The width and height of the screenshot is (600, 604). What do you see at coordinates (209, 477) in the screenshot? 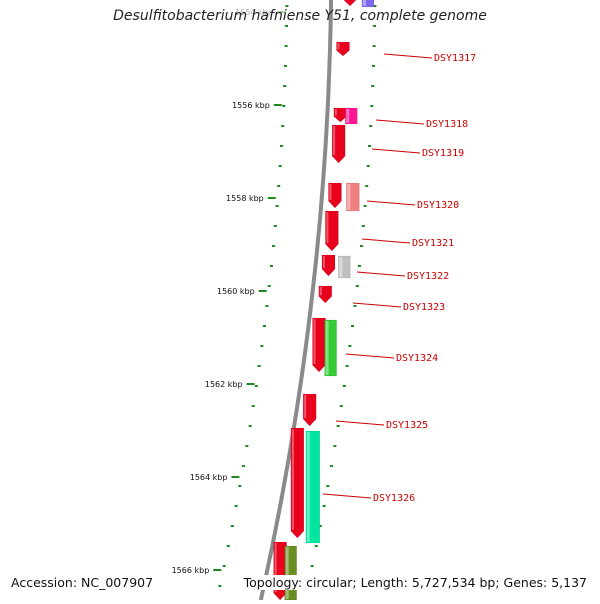
I see `kbp-tick-label: 1564 kbp` at bounding box center [209, 477].